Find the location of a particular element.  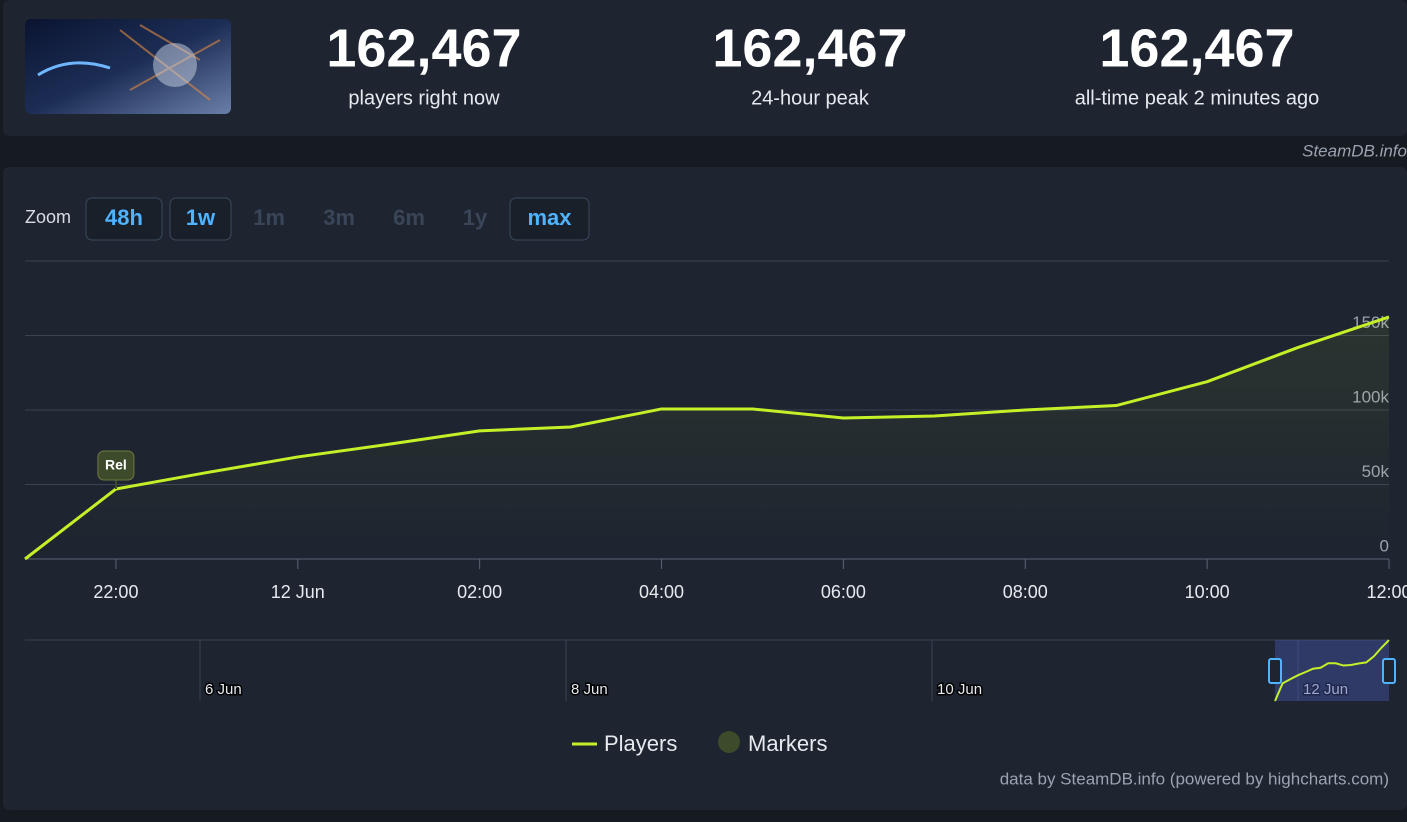

legend-marker is located at coordinates (729, 742).